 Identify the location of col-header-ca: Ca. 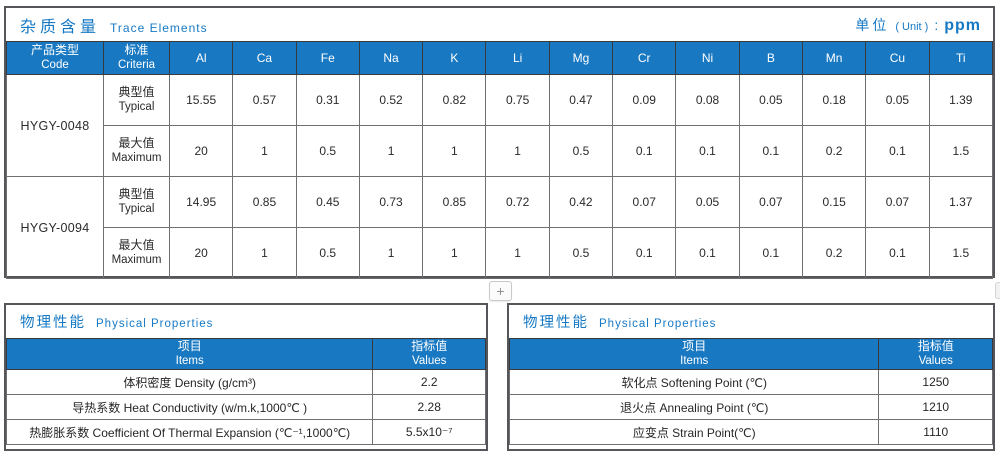
(264, 58).